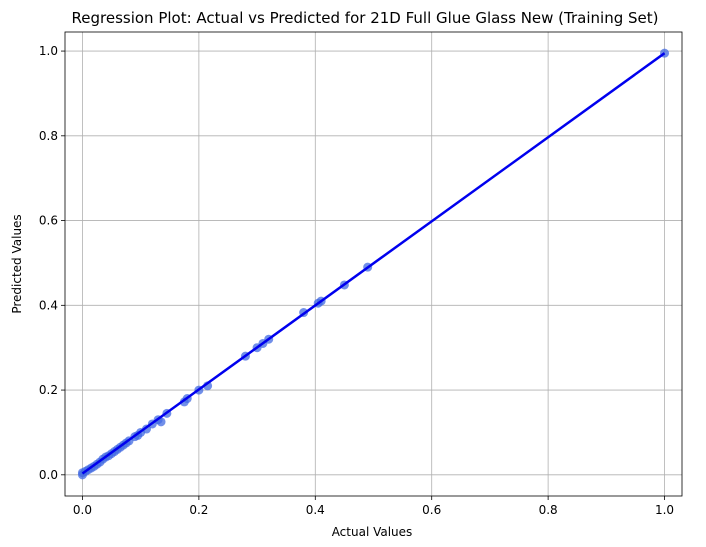 This screenshot has height=547, width=706. What do you see at coordinates (52, 263) in the screenshot?
I see `y-axis-ticks: 0.0 0.2 0.4 0.6 0.8 1.0` at bounding box center [52, 263].